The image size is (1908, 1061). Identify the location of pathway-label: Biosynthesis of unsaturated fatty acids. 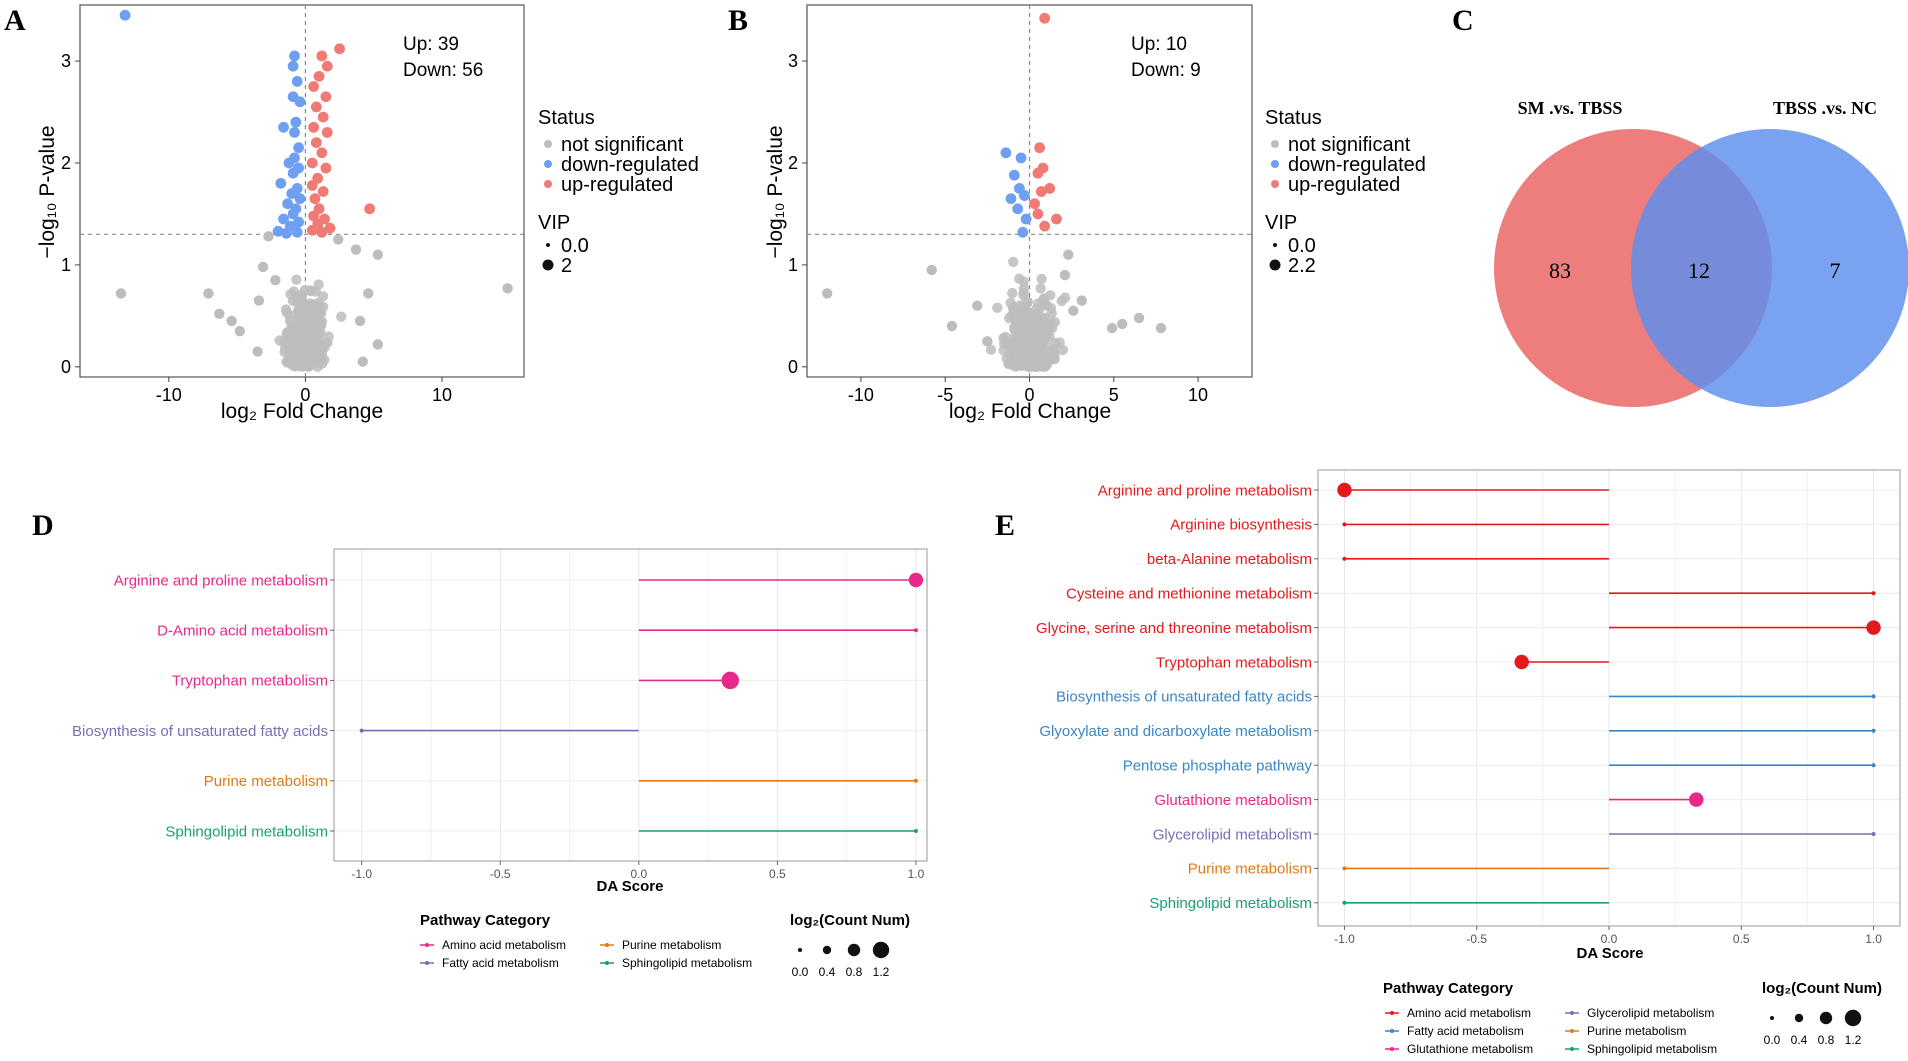
(1184, 697).